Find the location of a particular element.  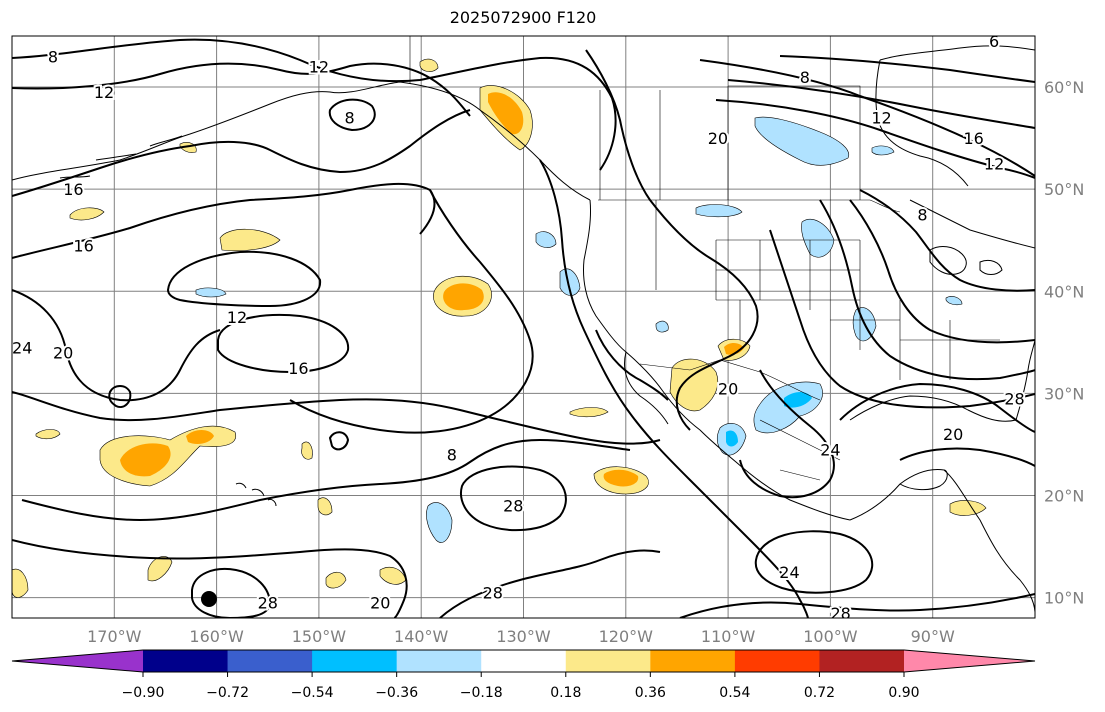

lon-tick-label: 140°W is located at coordinates (421, 636).